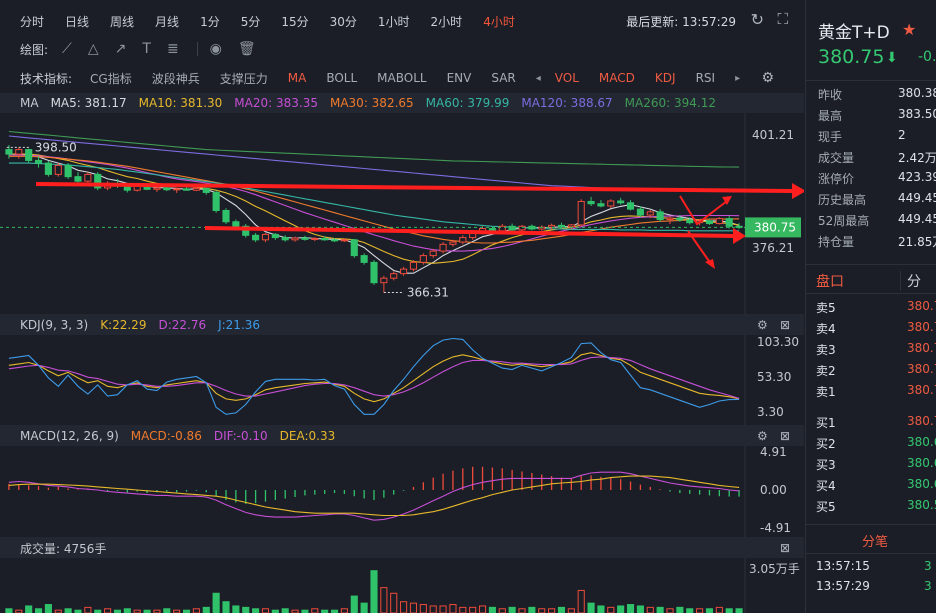 This screenshot has height=613, width=936. Describe the element at coordinates (215, 49) in the screenshot. I see `eye-icon: ◉` at that location.